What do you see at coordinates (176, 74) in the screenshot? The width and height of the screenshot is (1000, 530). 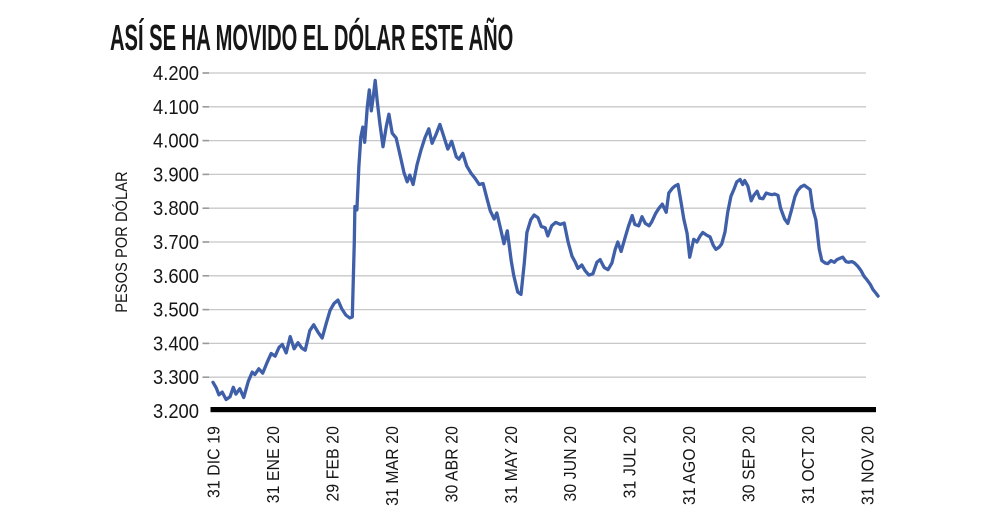 I see `y-tick-label: 4.200` at bounding box center [176, 74].